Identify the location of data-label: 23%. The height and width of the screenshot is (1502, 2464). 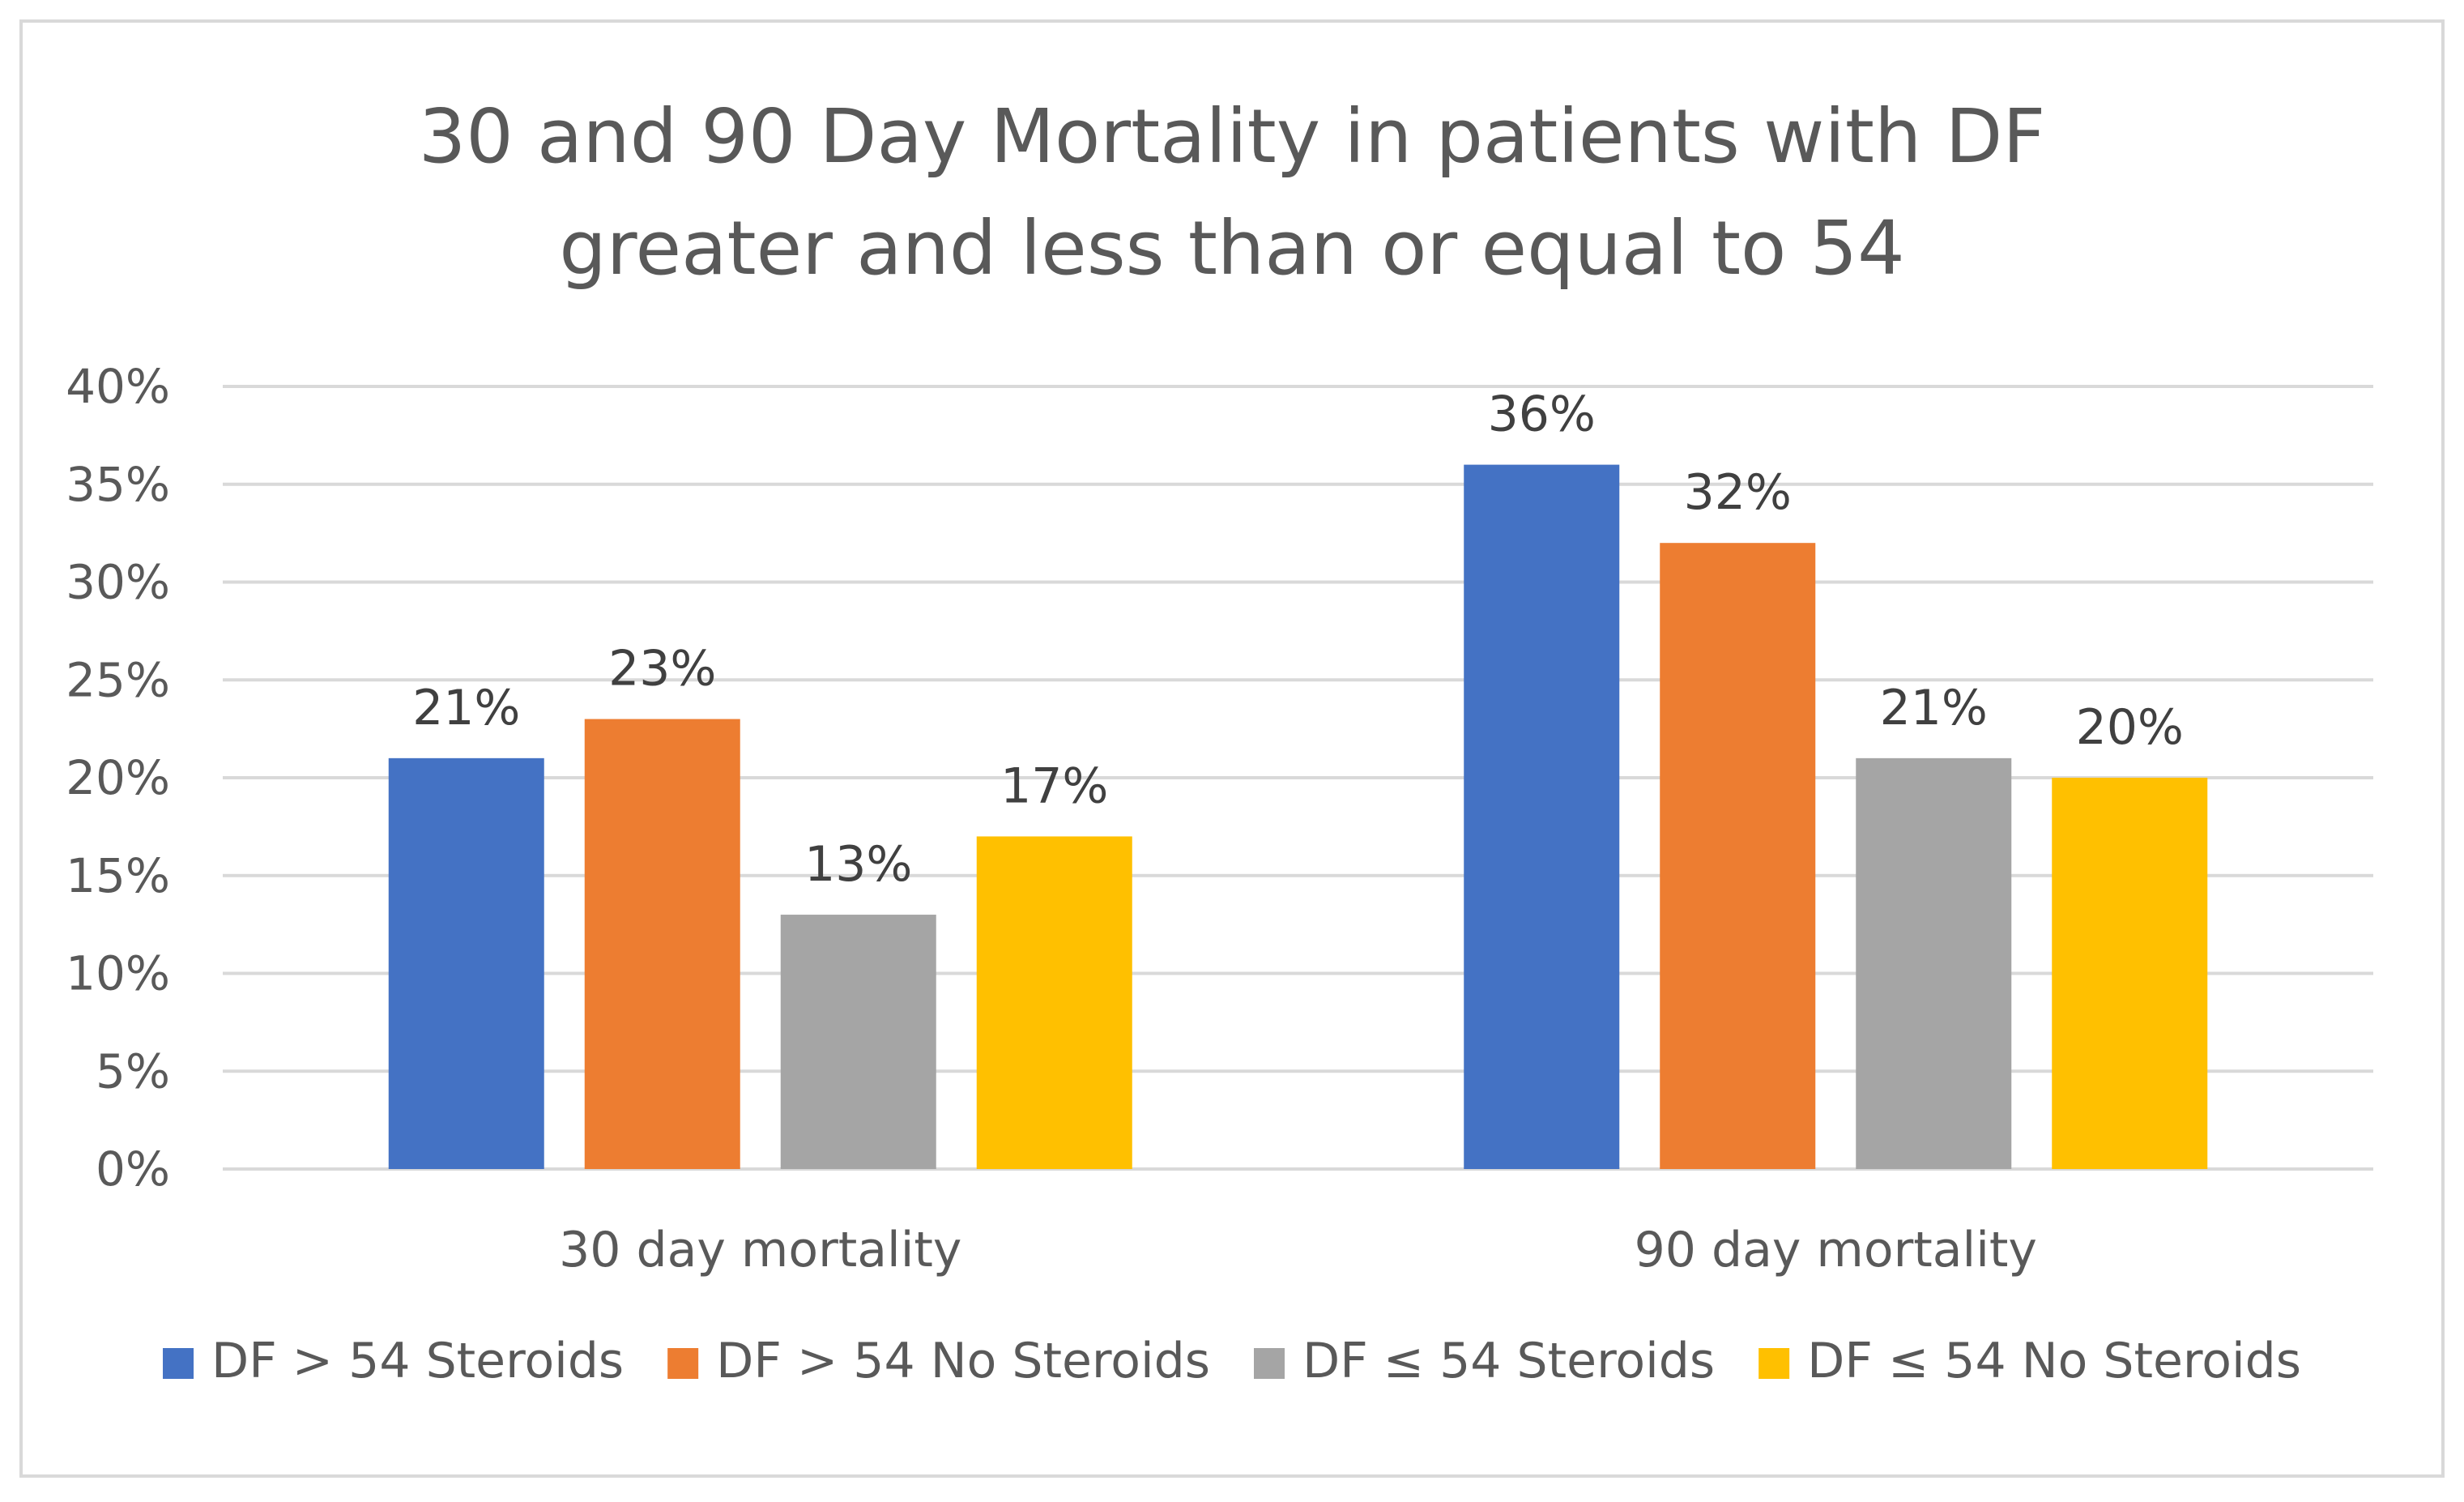
(662, 669).